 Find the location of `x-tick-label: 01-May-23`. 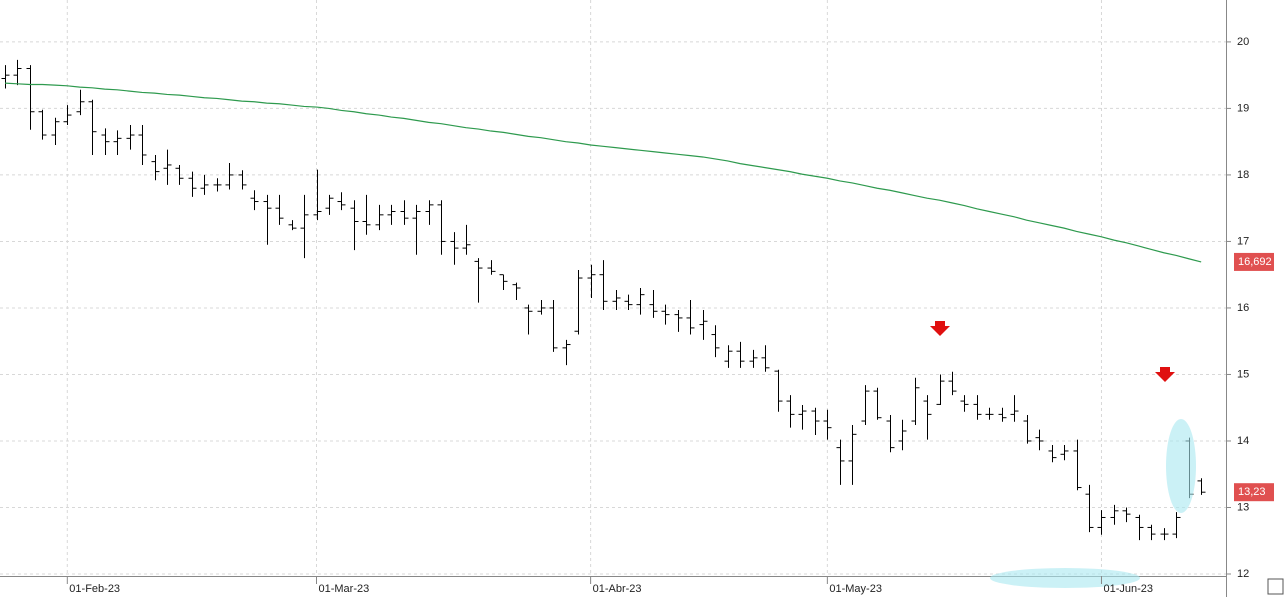

x-tick-label: 01-May-23 is located at coordinates (855, 589).